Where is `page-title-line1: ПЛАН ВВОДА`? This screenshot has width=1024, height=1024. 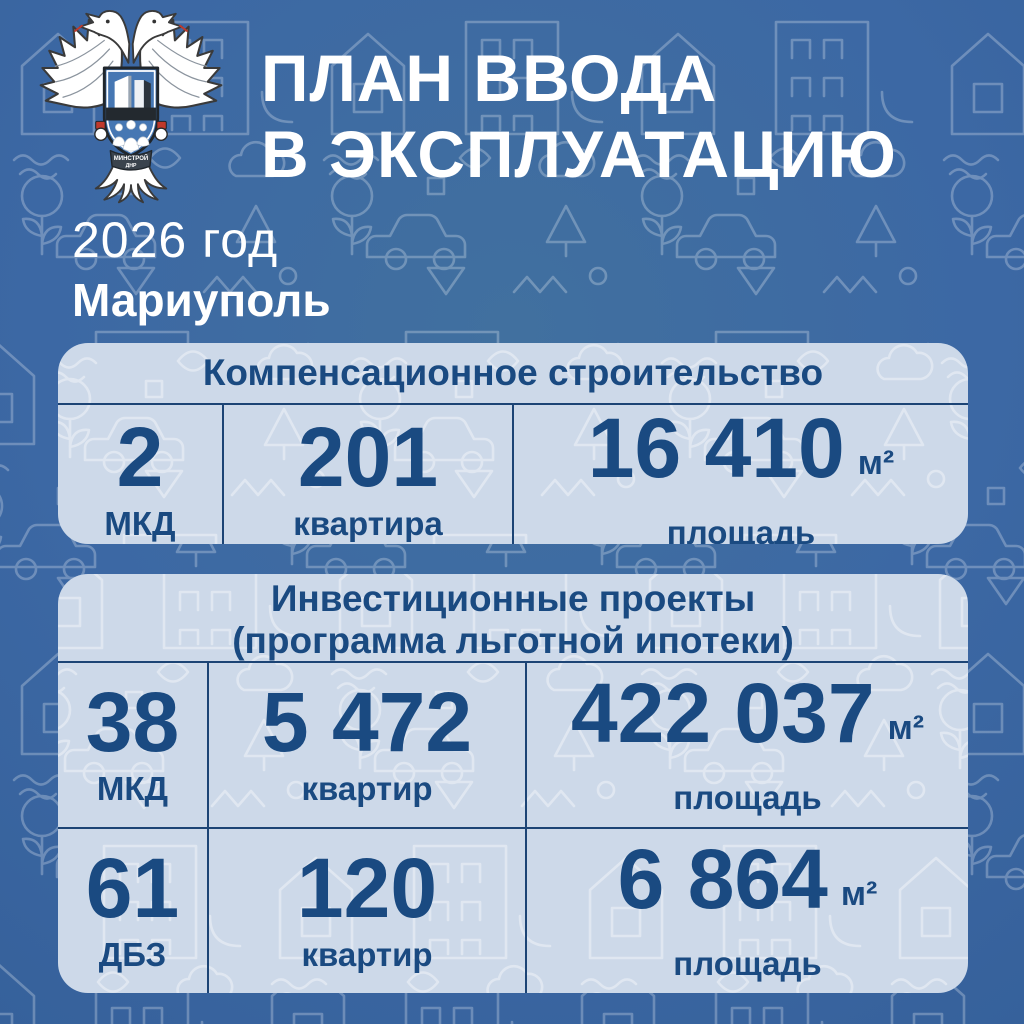
page-title-line1: ПЛАН ВВОДА is located at coordinates (489, 78).